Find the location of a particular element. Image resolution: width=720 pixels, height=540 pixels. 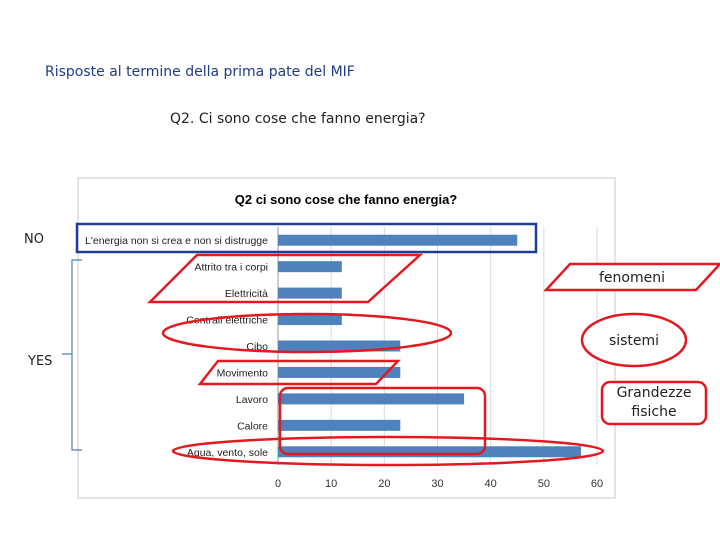

highlight-box-no is located at coordinates (306, 238).